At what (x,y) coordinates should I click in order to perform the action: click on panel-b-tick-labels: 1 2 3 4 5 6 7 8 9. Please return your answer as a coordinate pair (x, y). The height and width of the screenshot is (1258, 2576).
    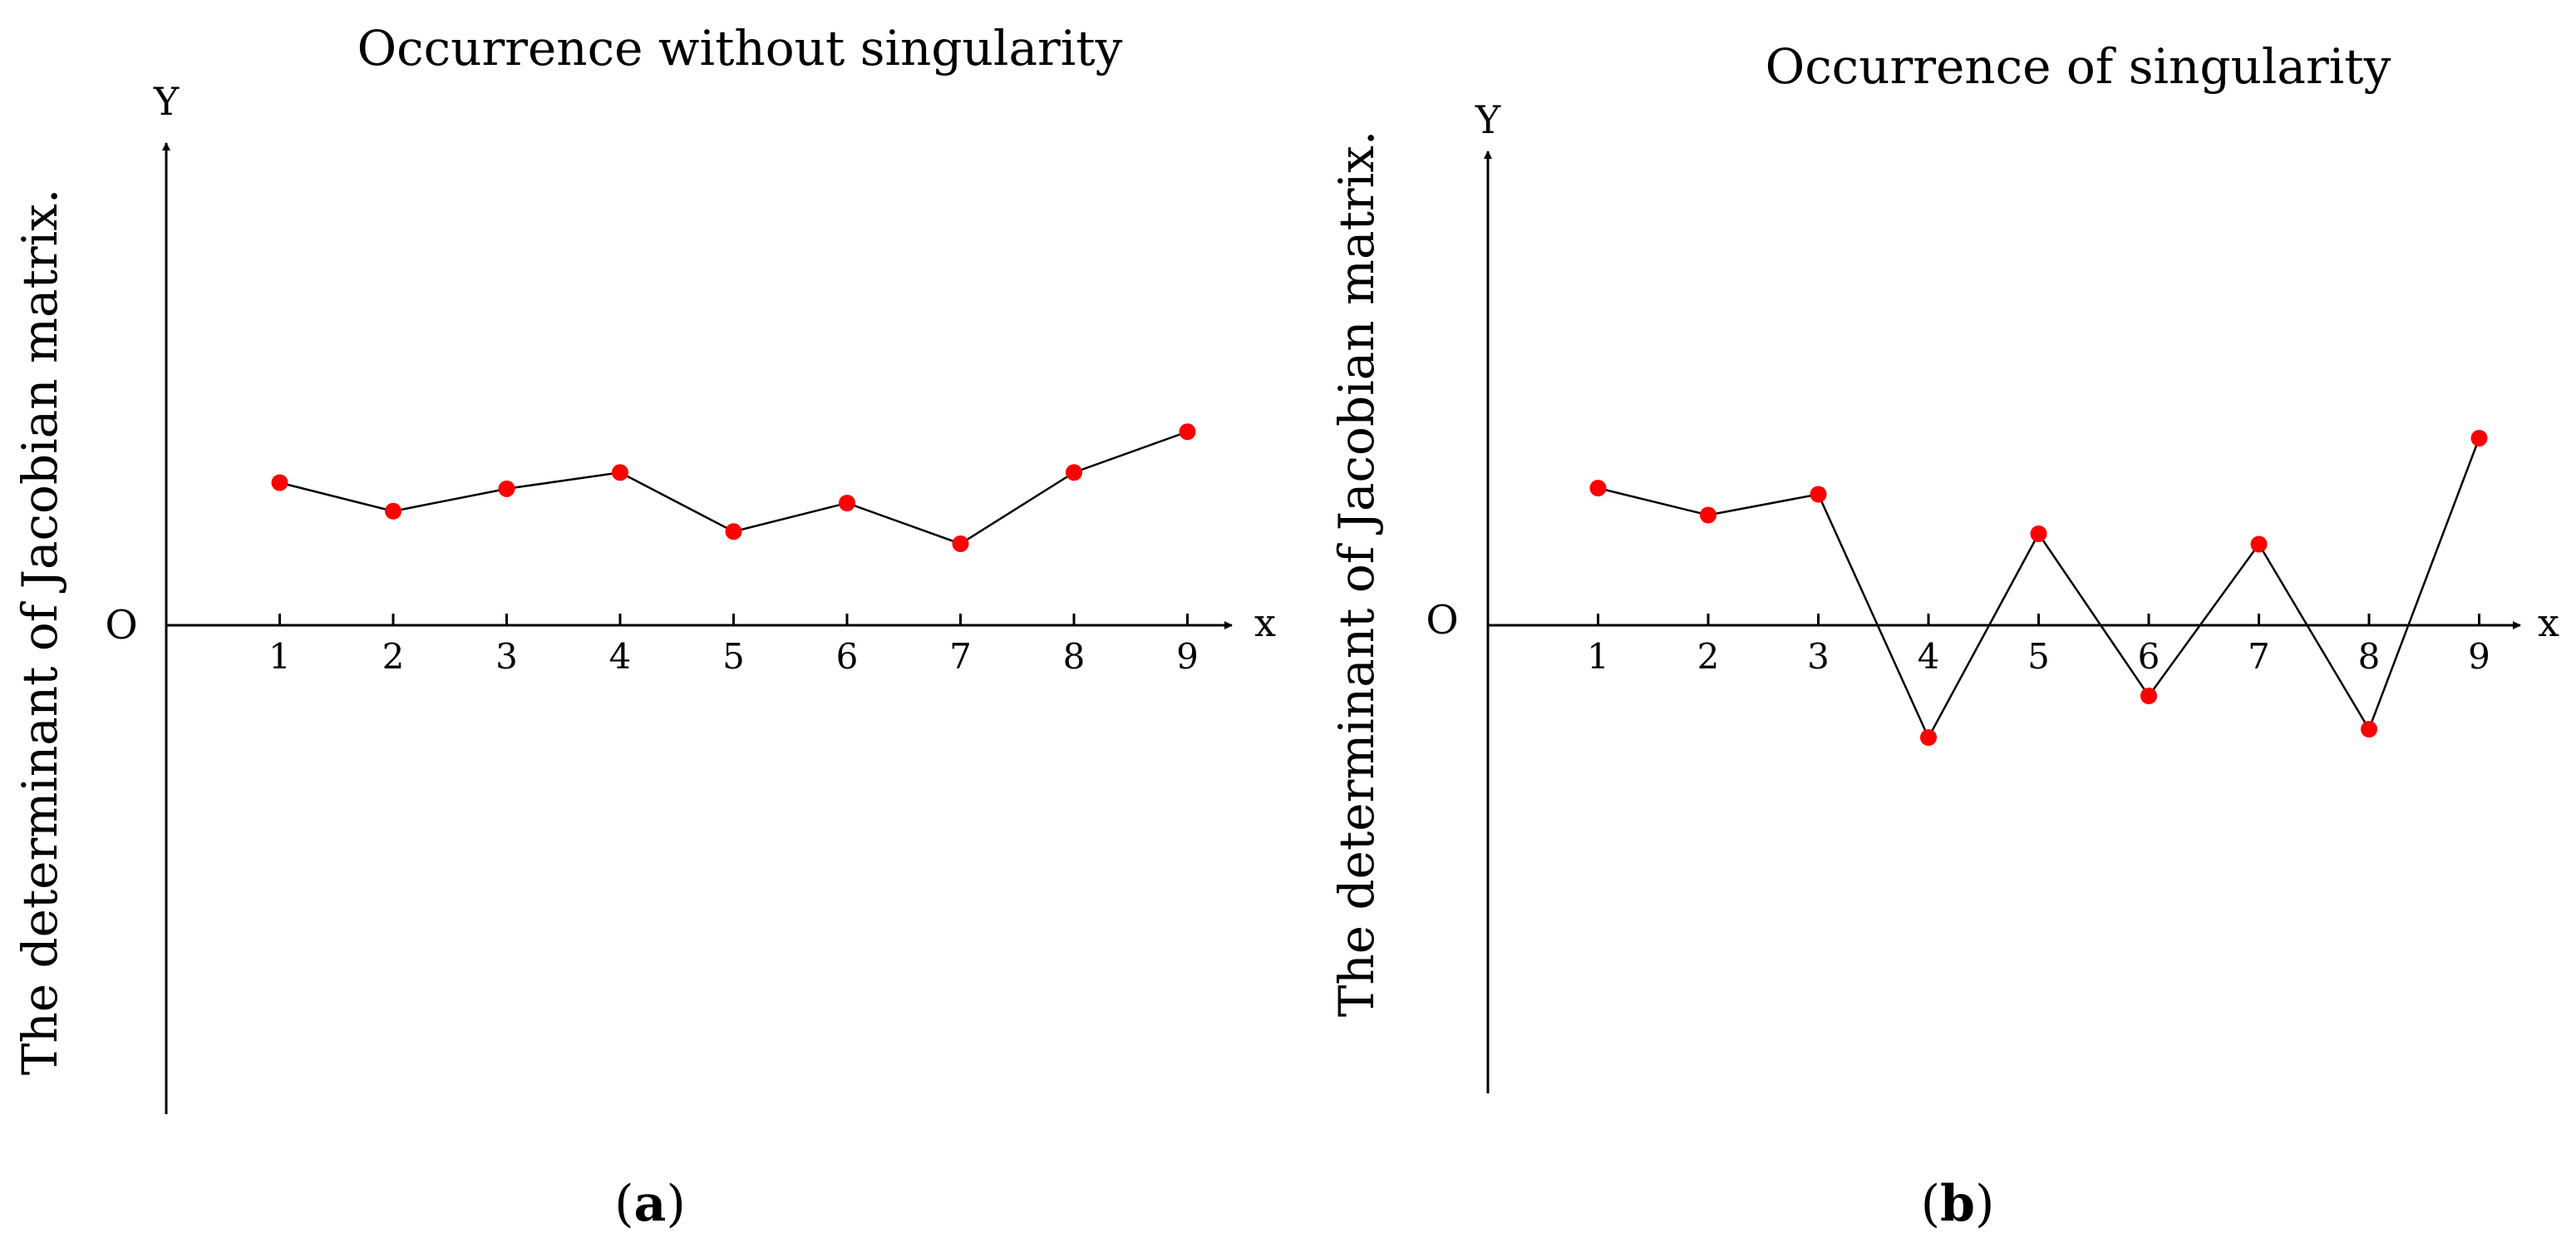
    Looking at the image, I should click on (2038, 656).